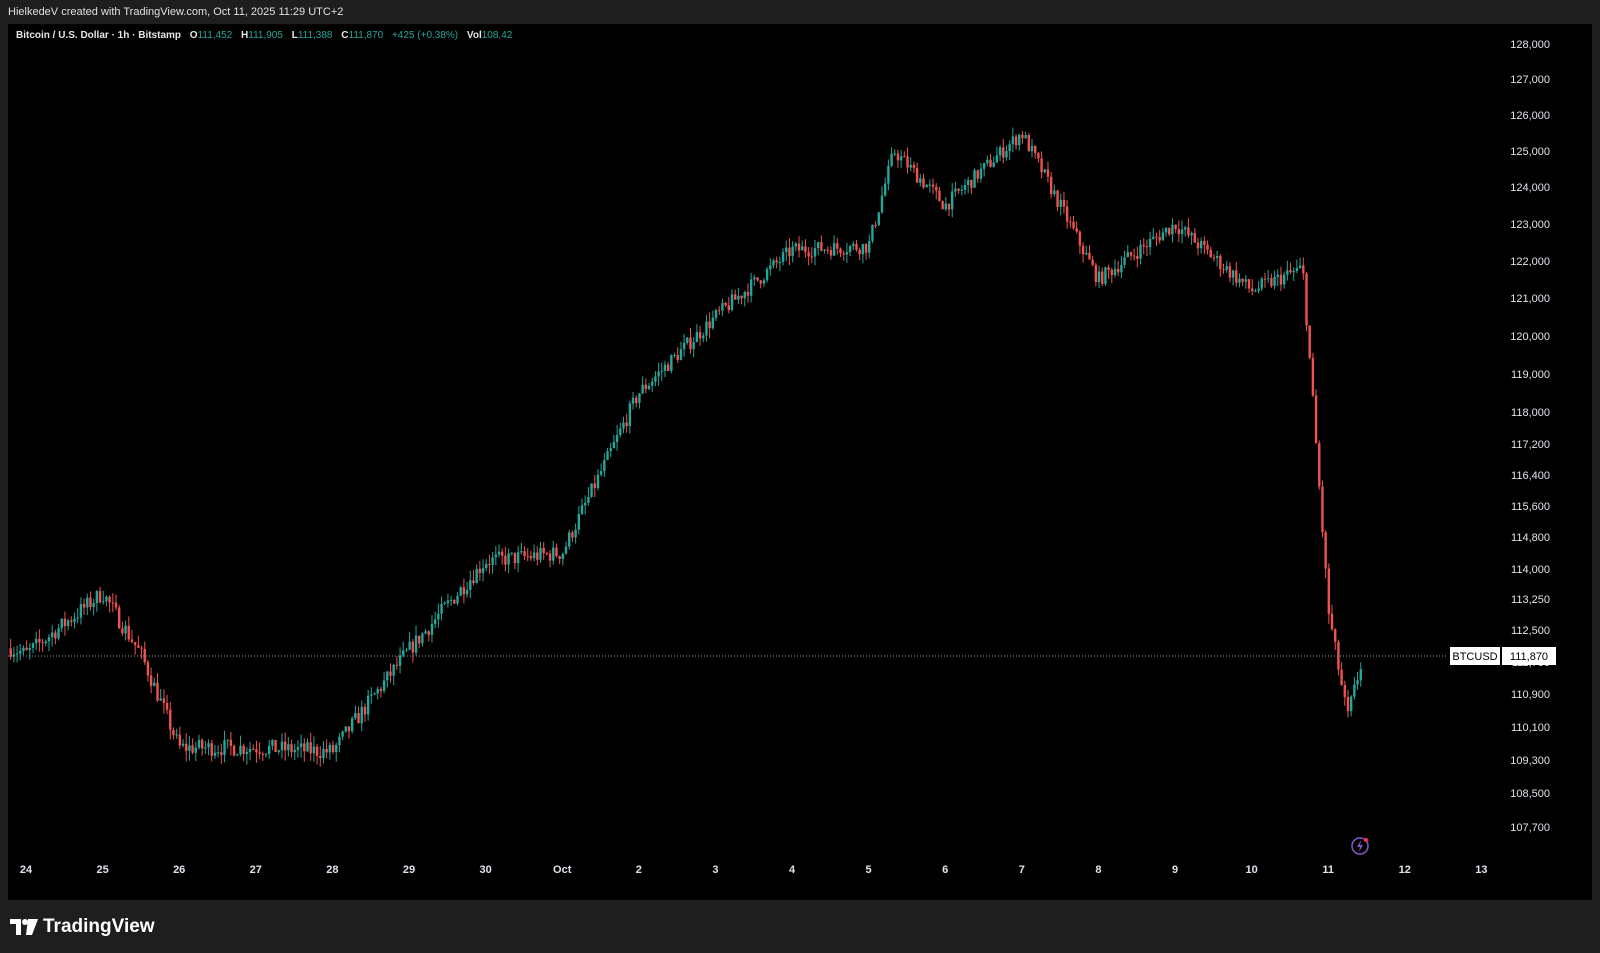 This screenshot has height=953, width=1600. Describe the element at coordinates (1530, 152) in the screenshot. I see `y-tick-label: 125,000` at that location.